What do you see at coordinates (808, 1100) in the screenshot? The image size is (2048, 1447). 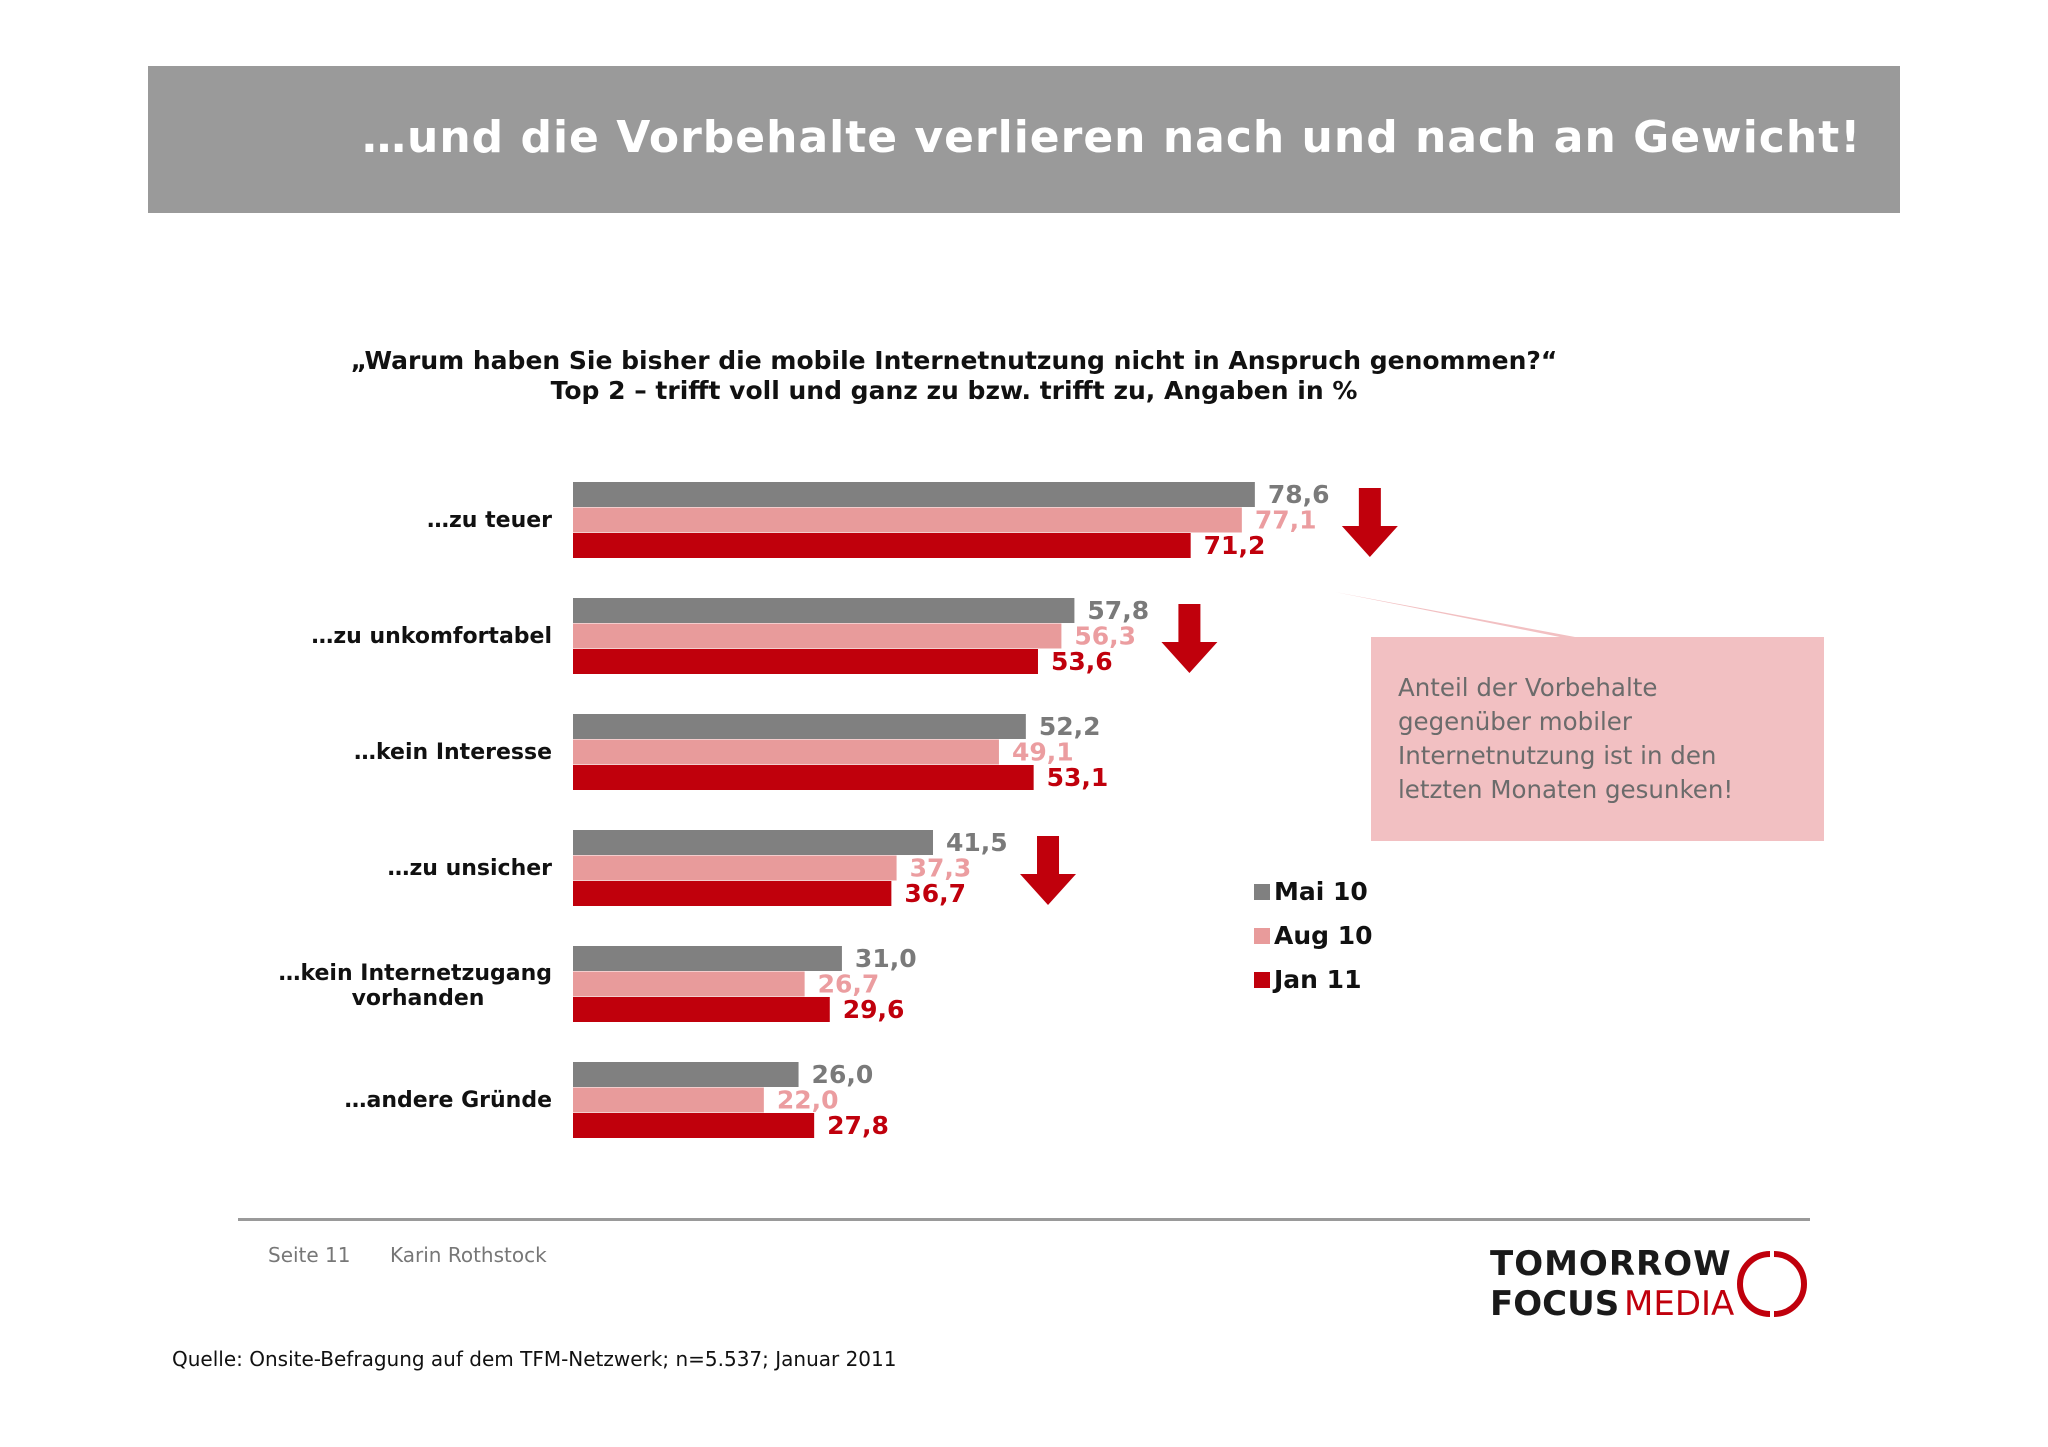 I see `value-label: 22,0` at bounding box center [808, 1100].